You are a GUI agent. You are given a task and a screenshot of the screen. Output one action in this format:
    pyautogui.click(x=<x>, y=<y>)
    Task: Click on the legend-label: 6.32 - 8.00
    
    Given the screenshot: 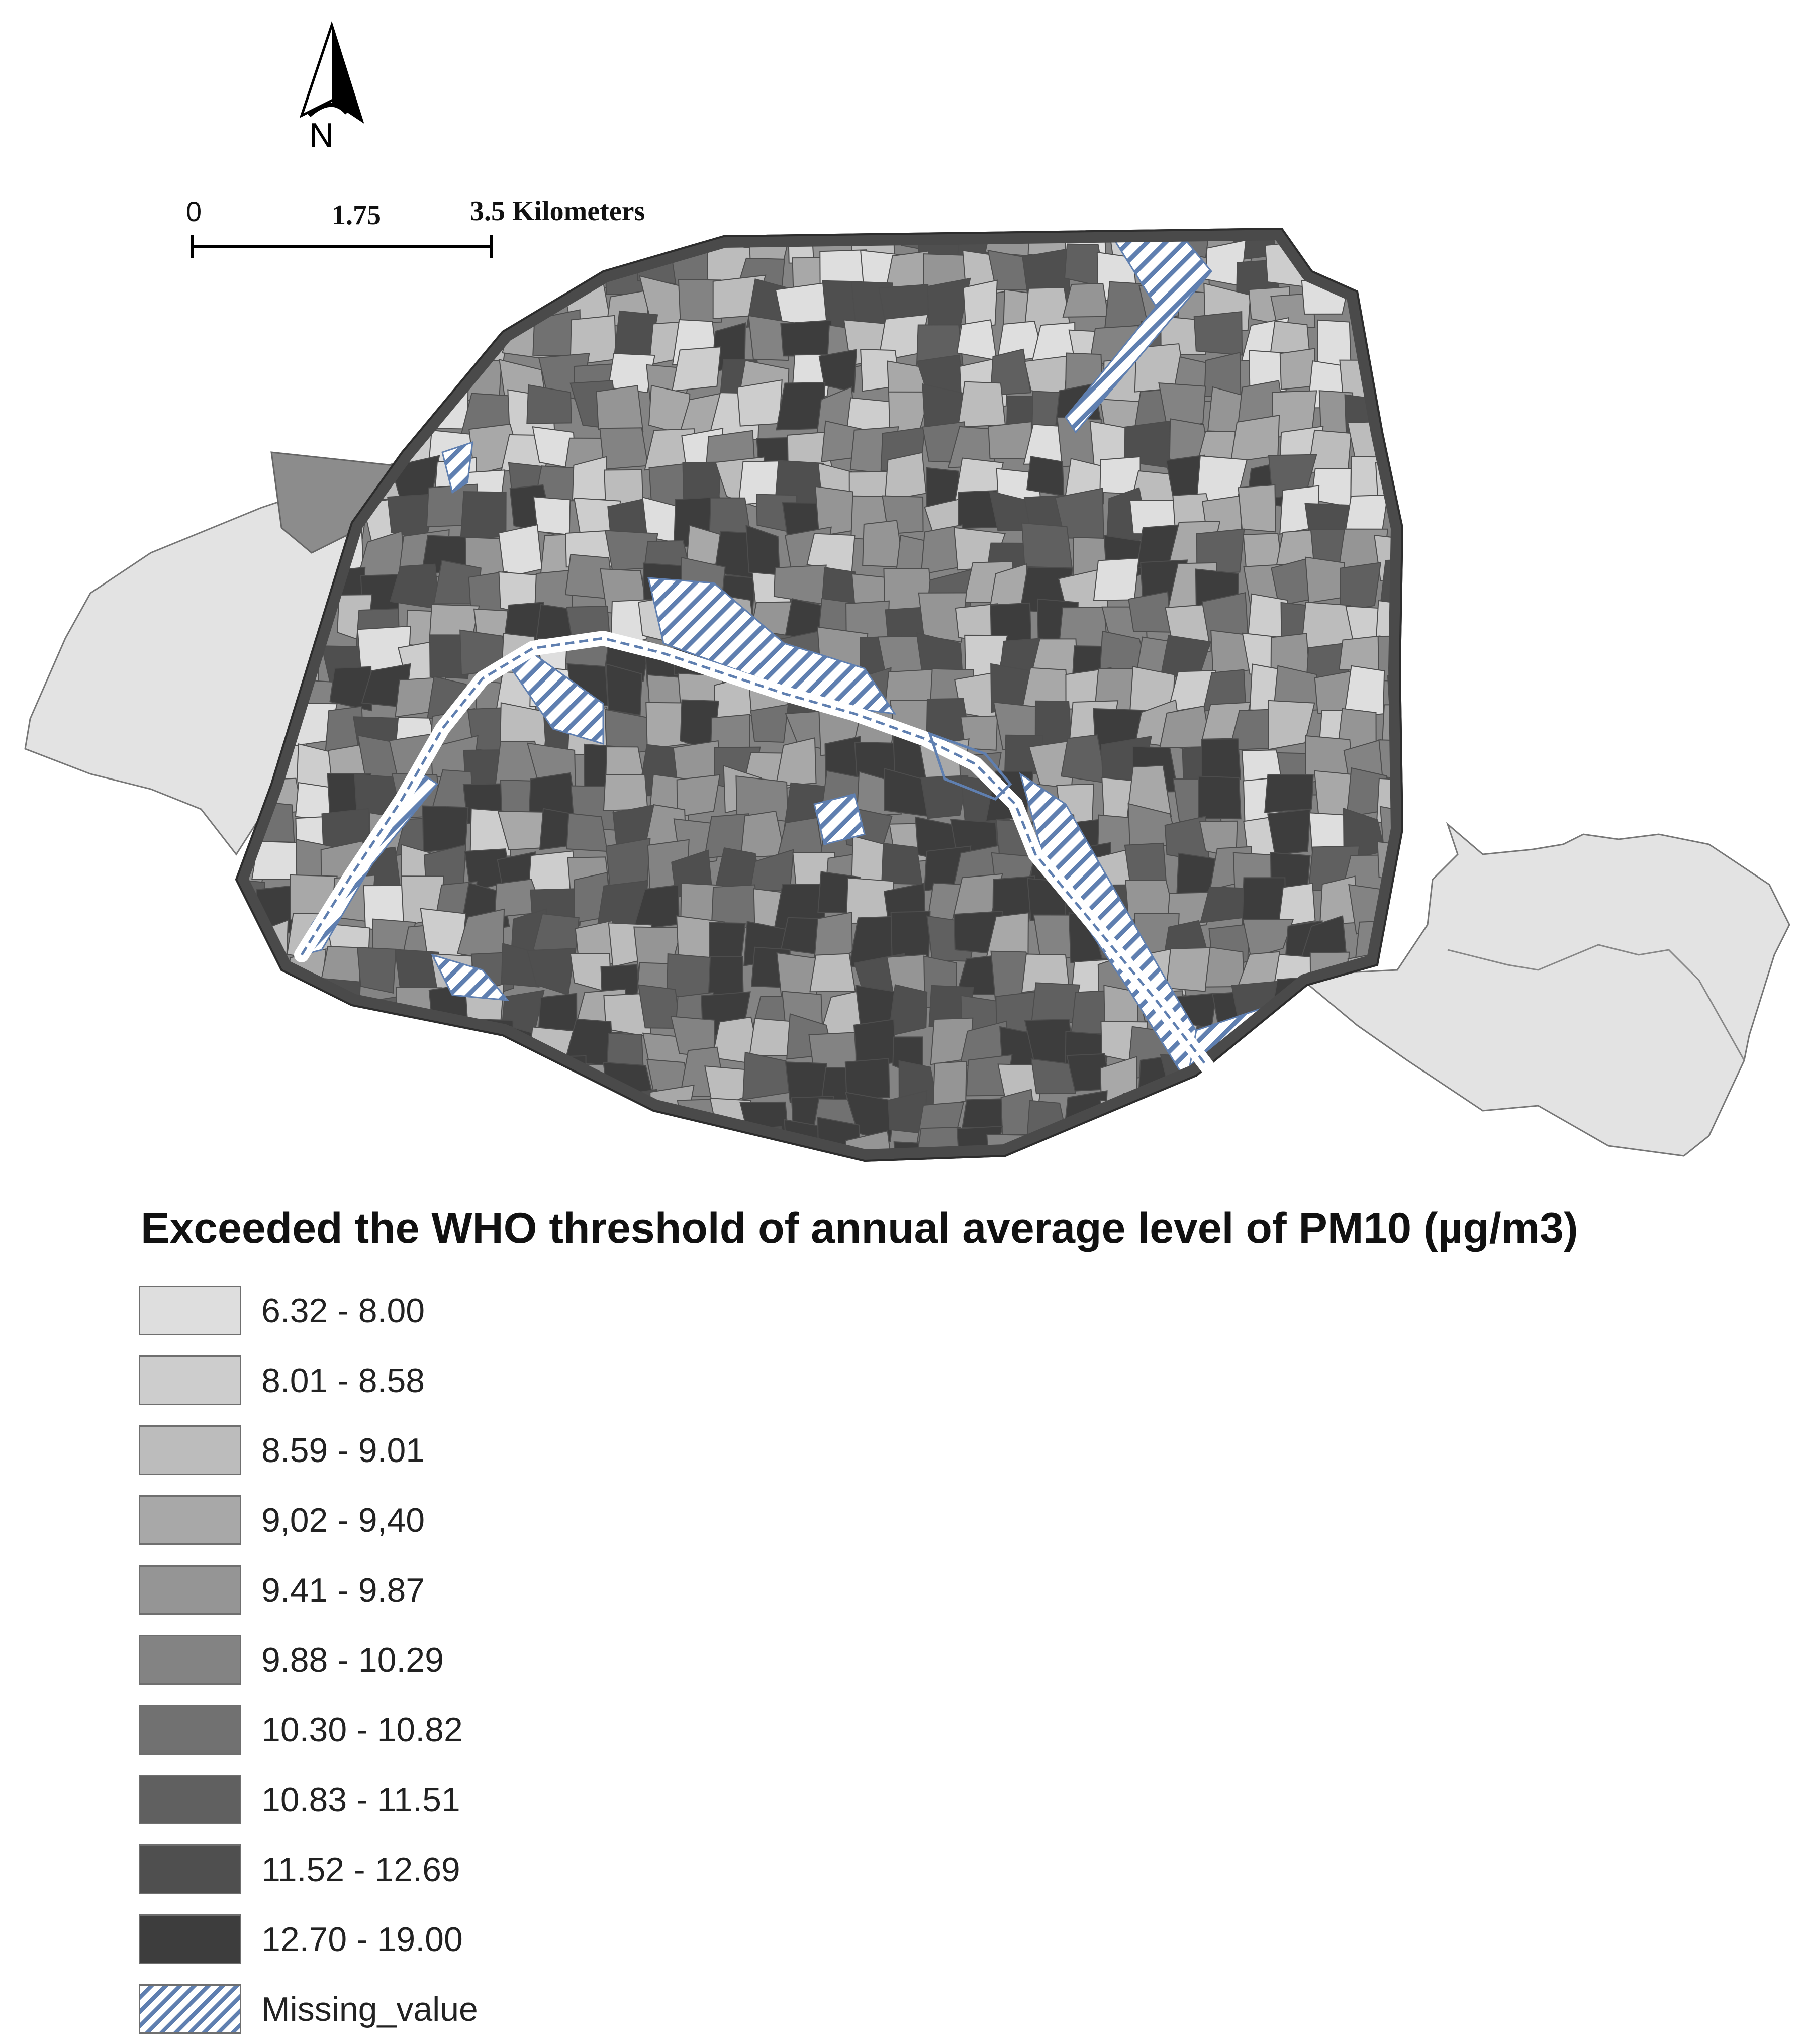 What is the action you would take?
    pyautogui.click(x=343, y=1310)
    